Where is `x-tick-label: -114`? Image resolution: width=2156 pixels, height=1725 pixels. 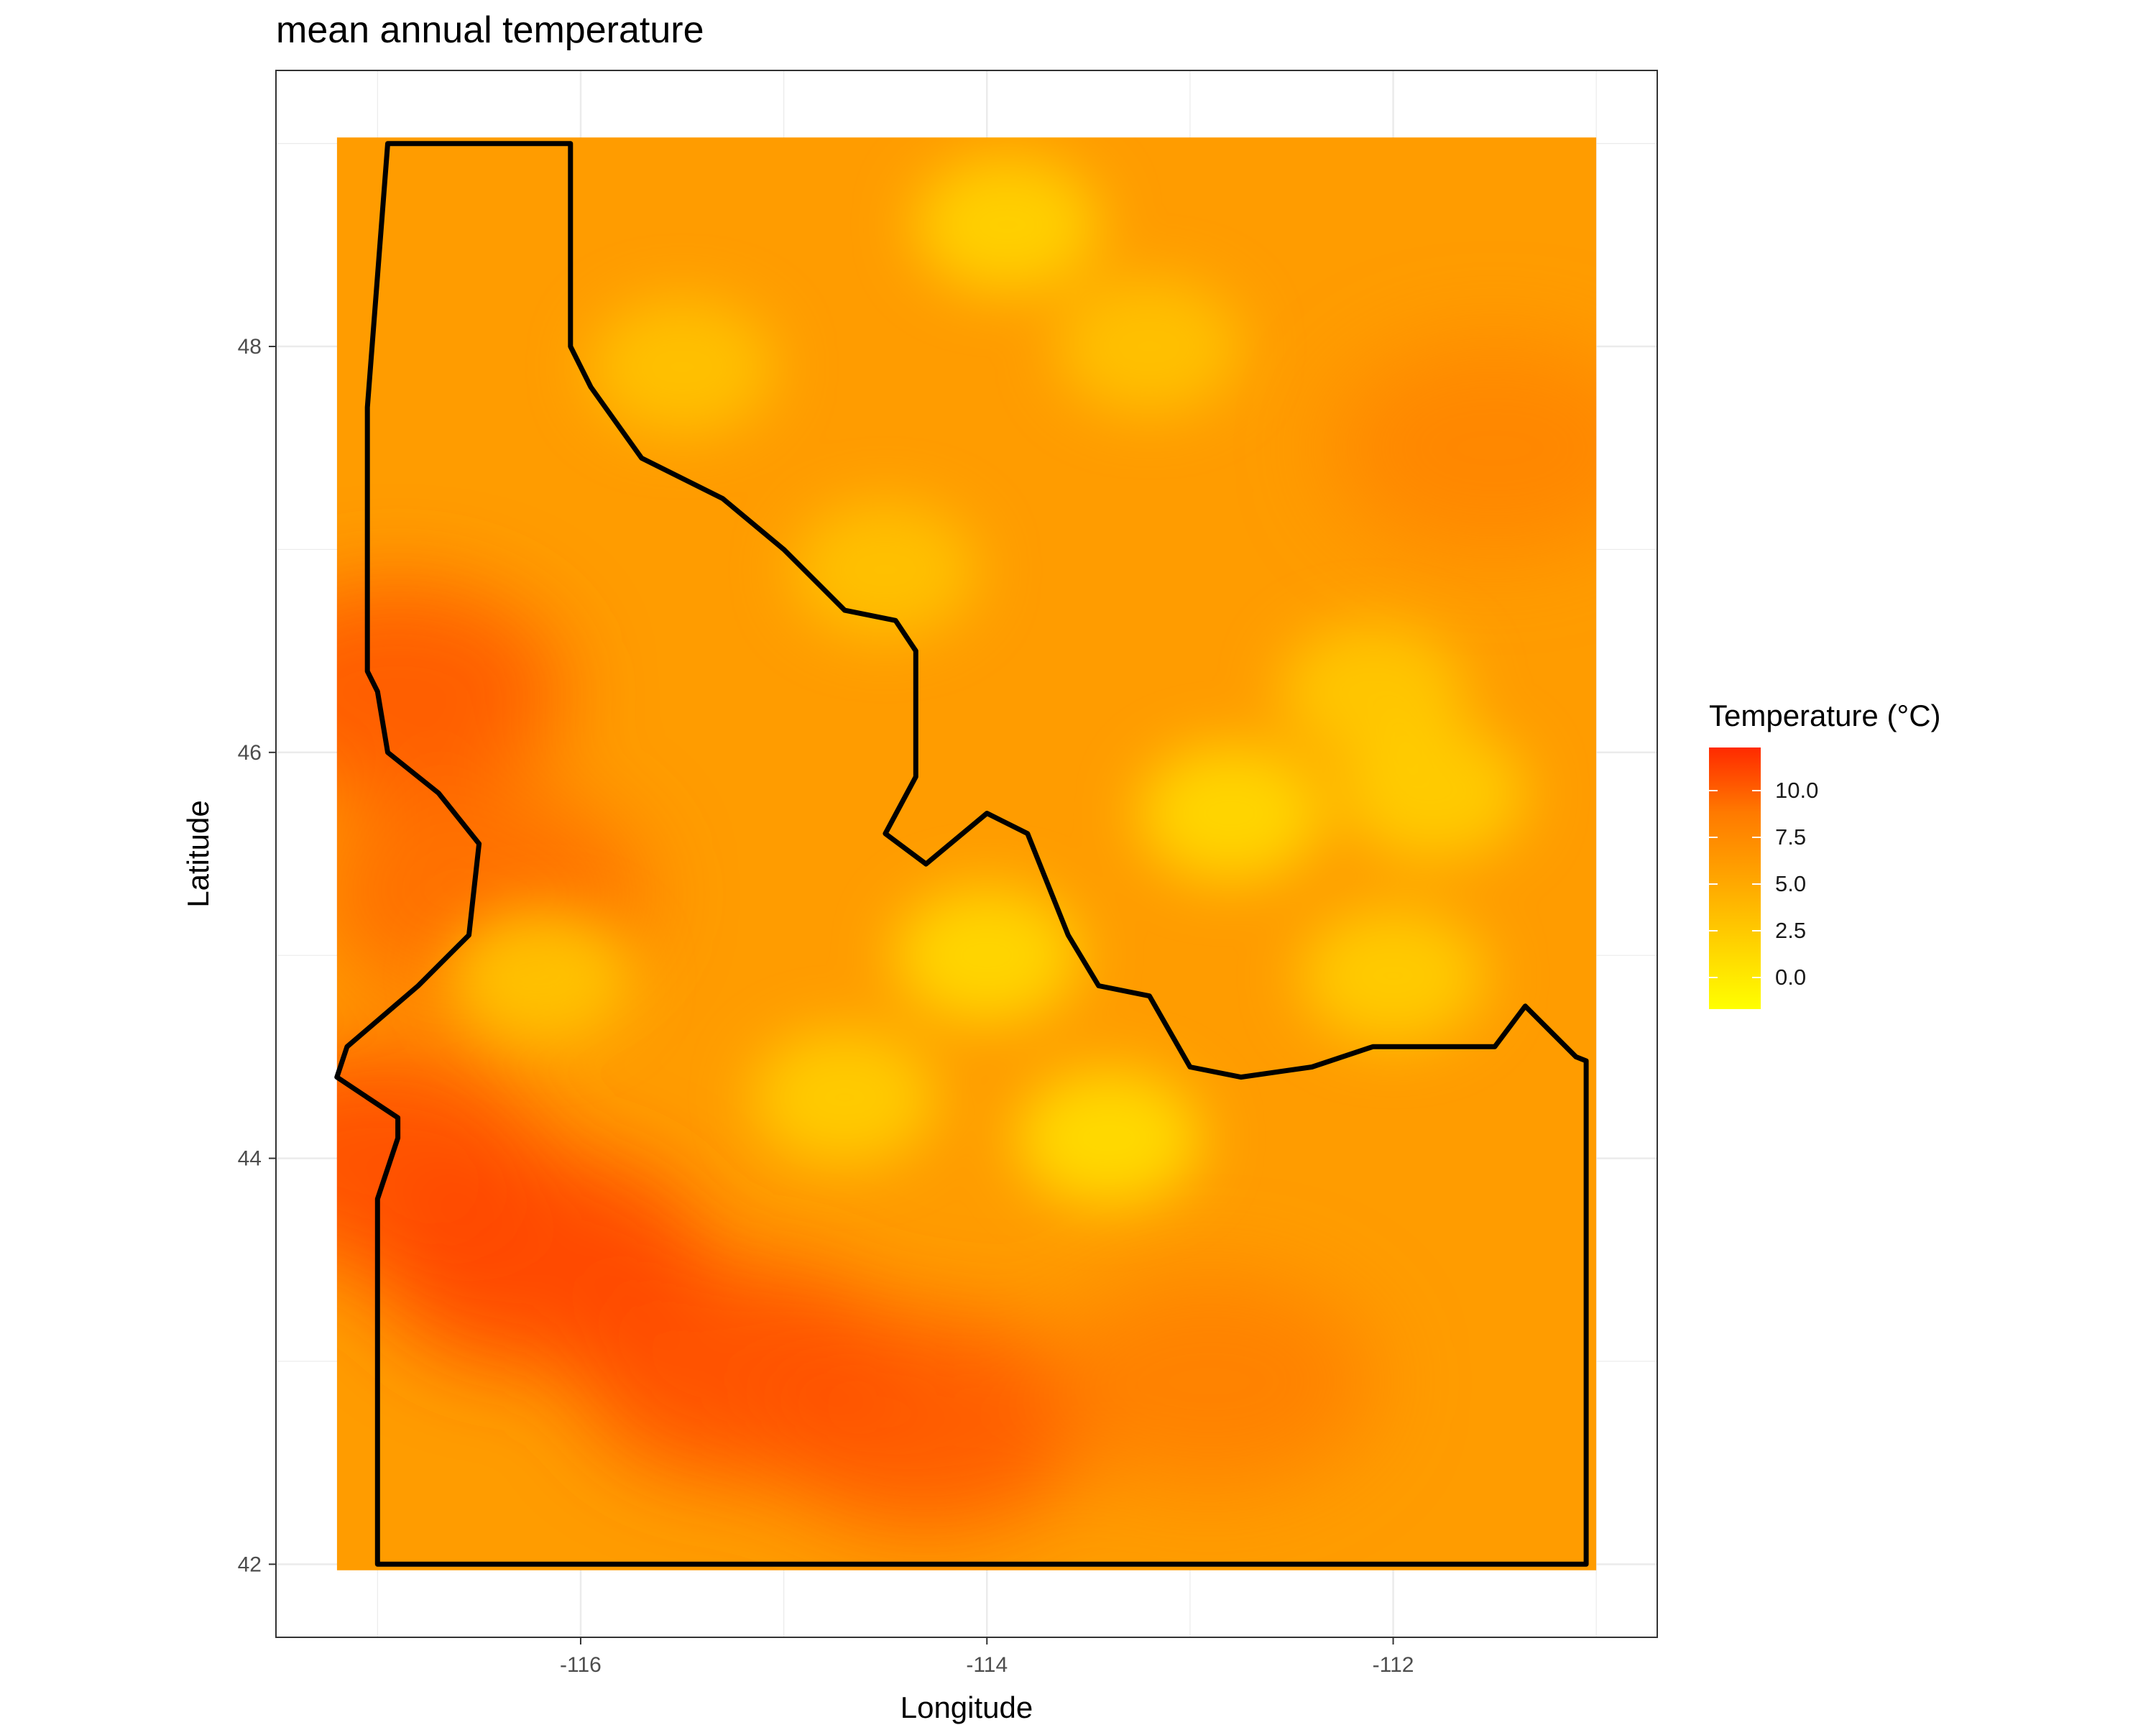 x-tick-label: -114 is located at coordinates (987, 1665).